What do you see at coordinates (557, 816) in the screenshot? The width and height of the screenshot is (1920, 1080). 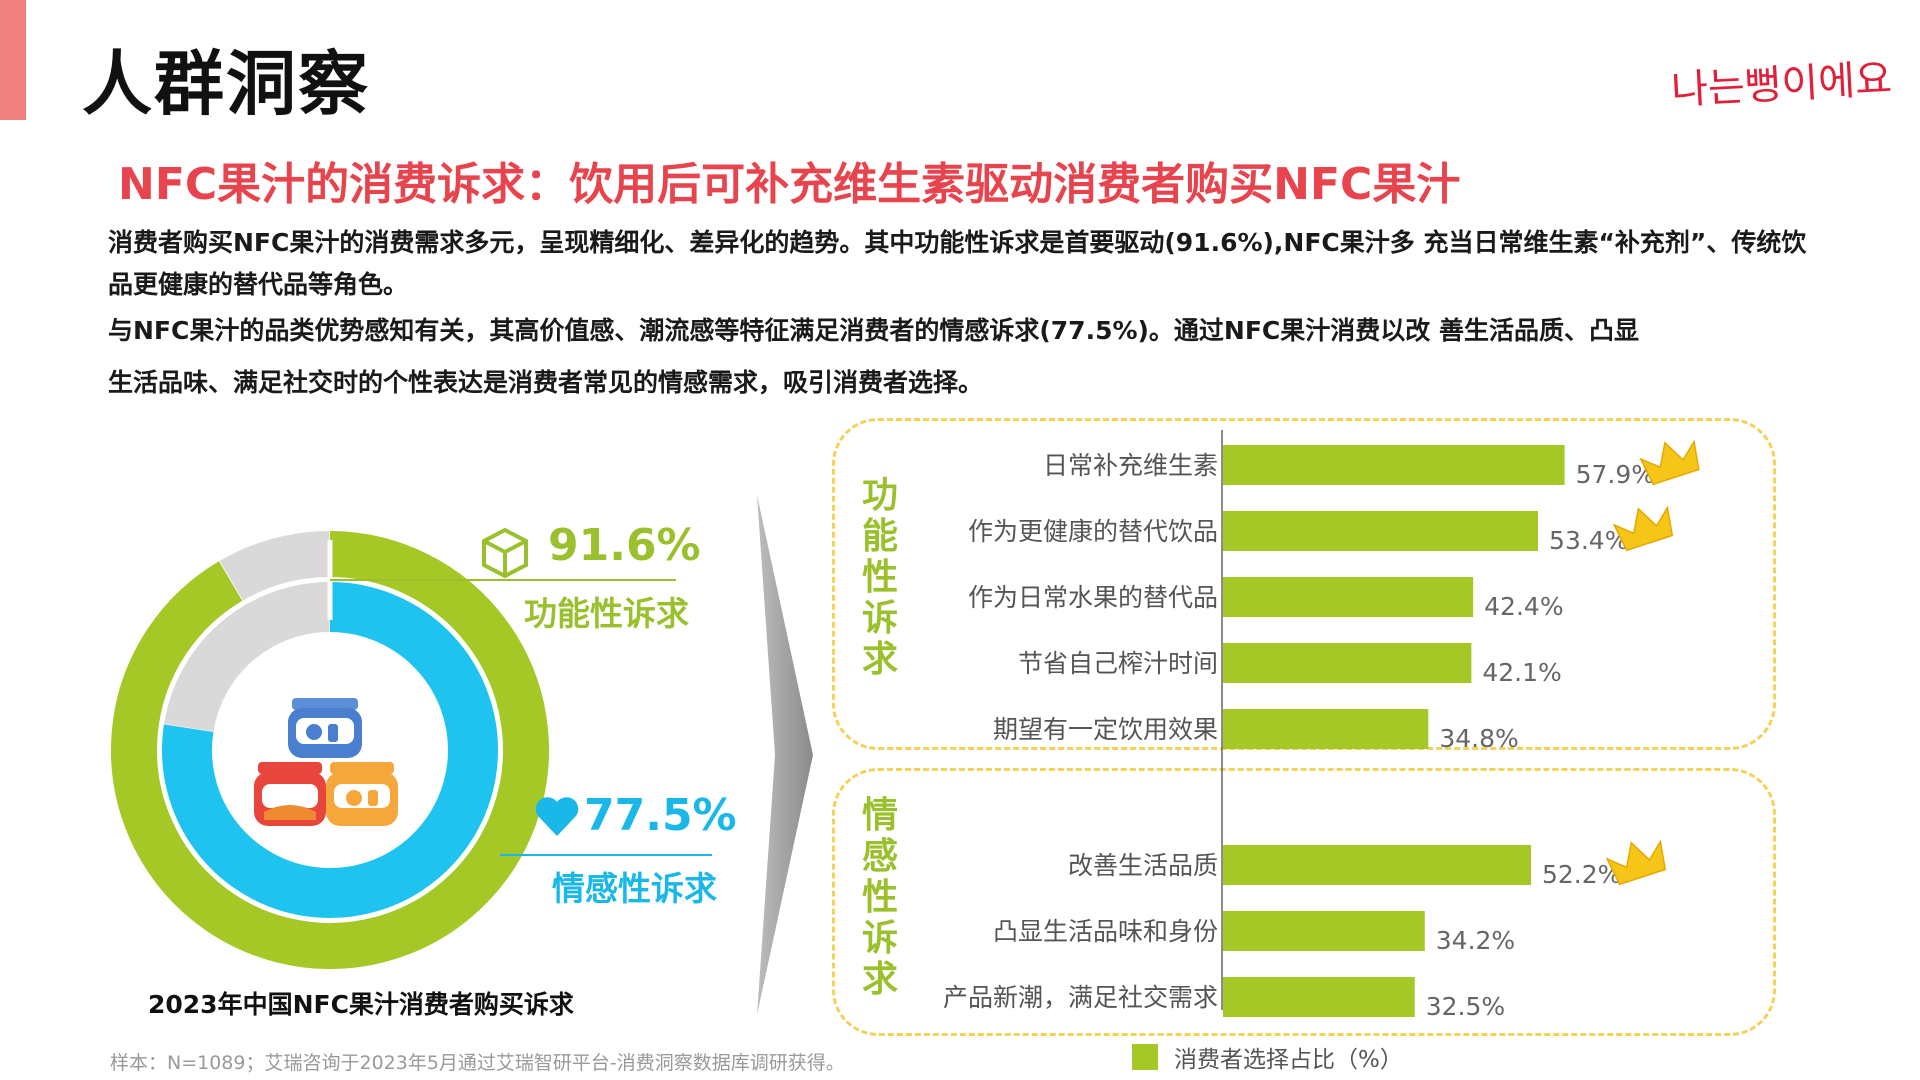 I see `heart-icon` at bounding box center [557, 816].